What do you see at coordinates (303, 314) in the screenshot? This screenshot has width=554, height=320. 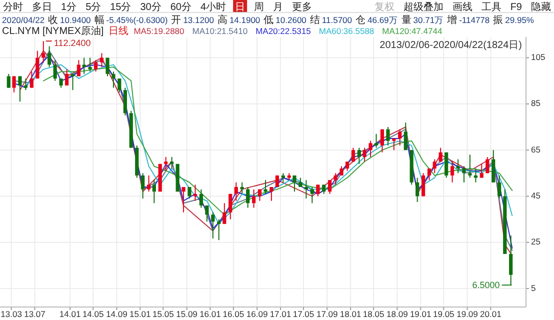 I see `x-tick-label: 17.05` at bounding box center [303, 314].